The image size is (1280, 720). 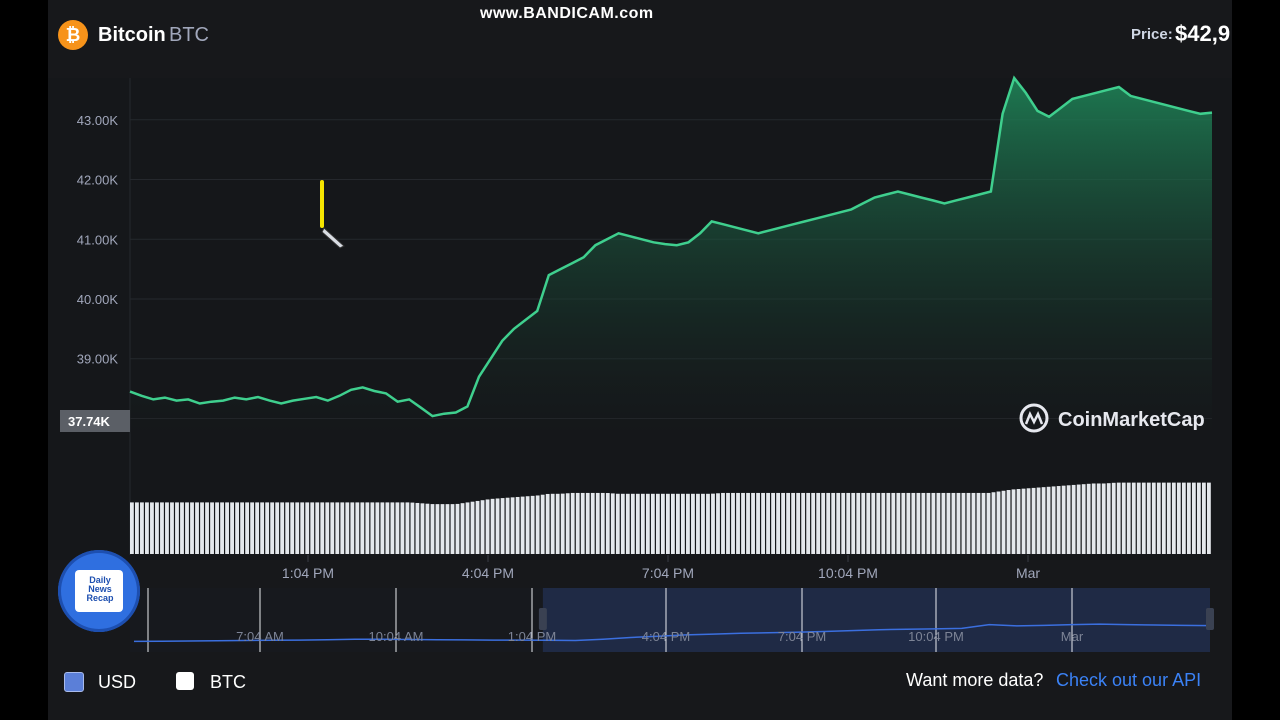 I want to click on coinmarketcap-logo-icon, so click(x=1034, y=418).